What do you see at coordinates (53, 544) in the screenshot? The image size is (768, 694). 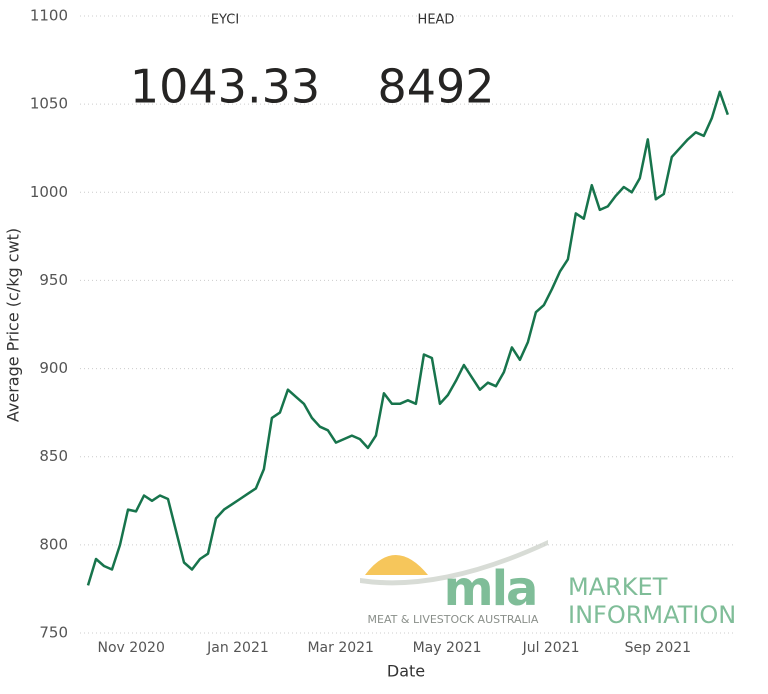 I see `y-tick-label: 800` at bounding box center [53, 544].